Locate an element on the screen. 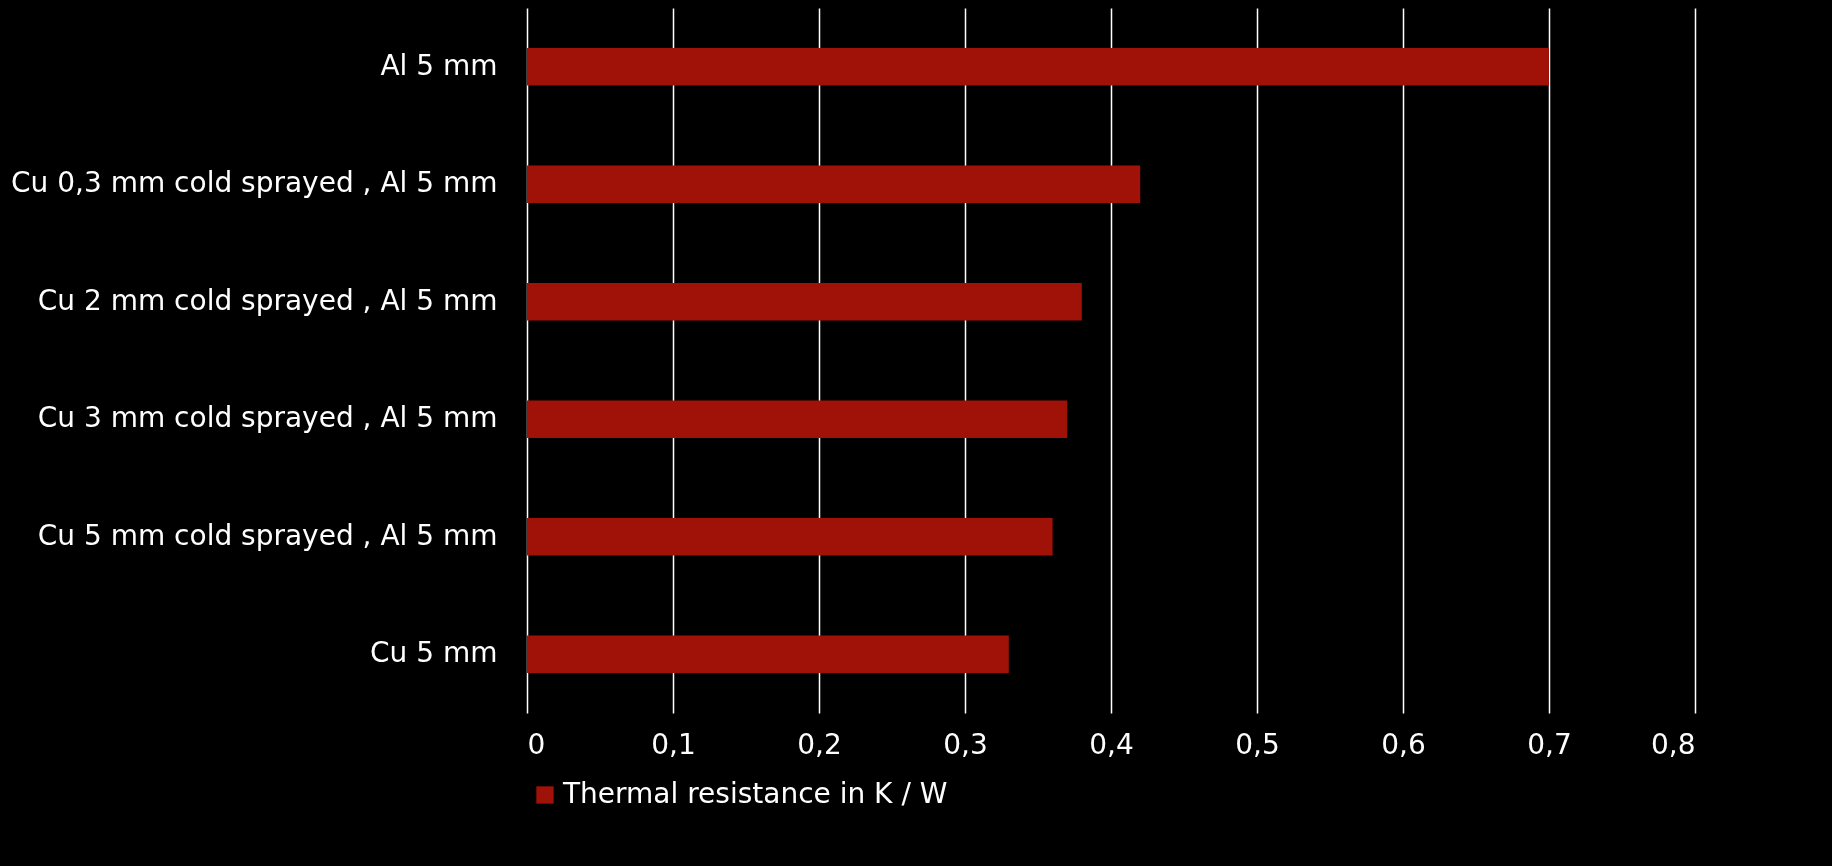 The image size is (1832, 866). y-tick-label: Cu 3 mm cold sprayed , Al 5 mm is located at coordinates (267, 418).